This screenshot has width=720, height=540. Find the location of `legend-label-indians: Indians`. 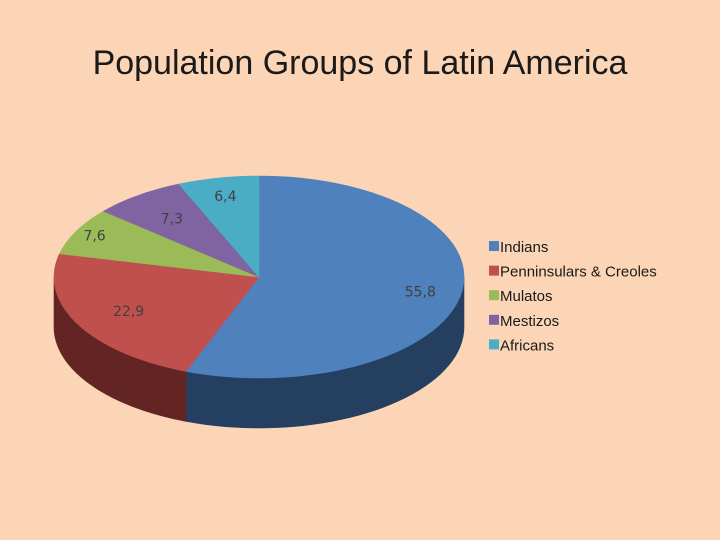

legend-label-indians: Indians is located at coordinates (524, 247).